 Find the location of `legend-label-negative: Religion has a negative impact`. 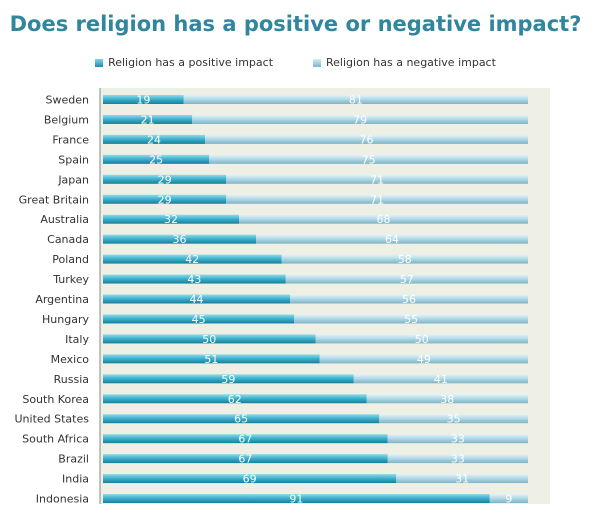

legend-label-negative: Religion has a negative impact is located at coordinates (411, 62).